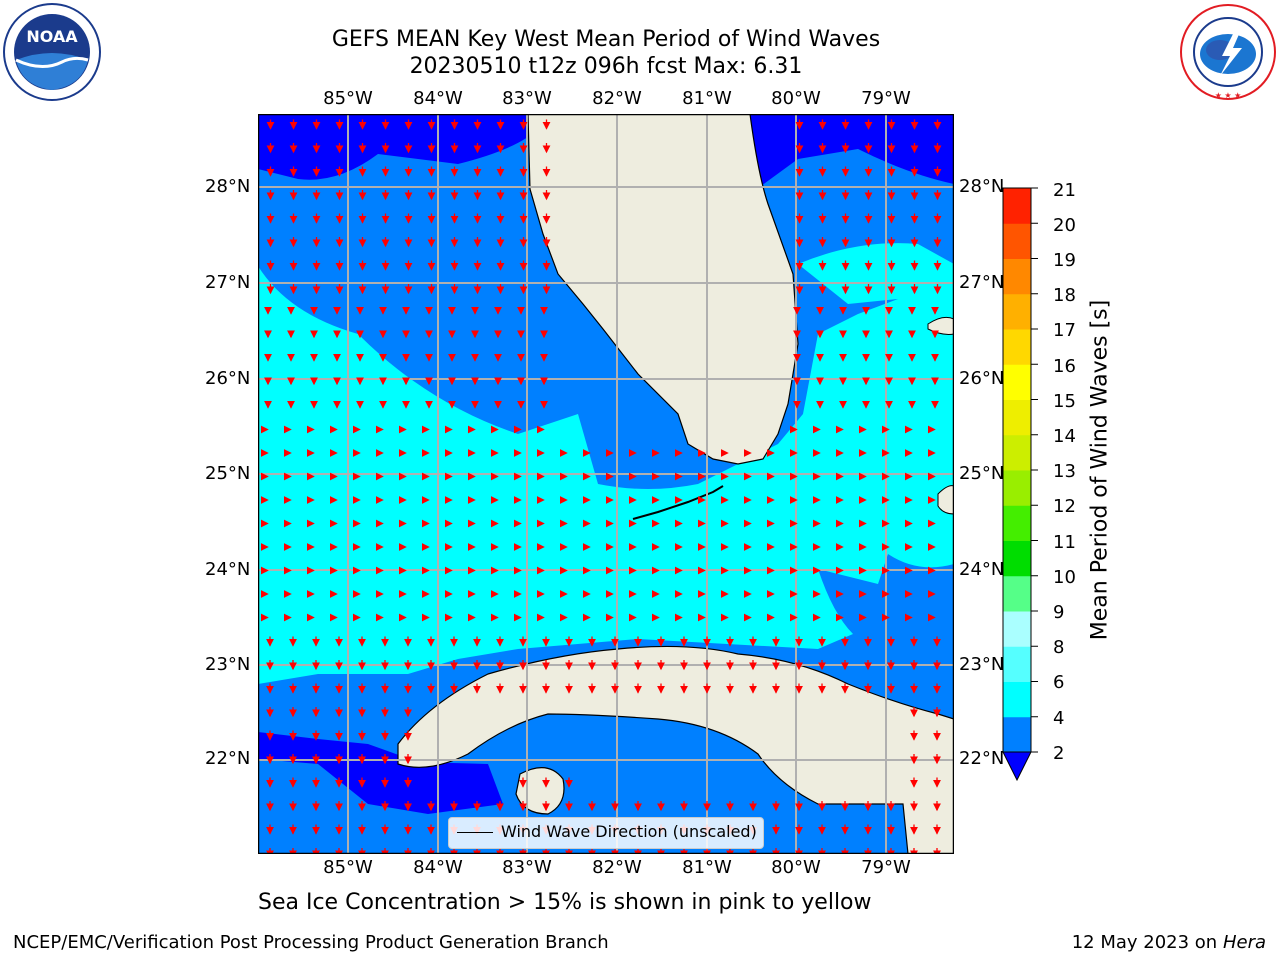 The width and height of the screenshot is (1280, 960). Describe the element at coordinates (606, 66) in the screenshot. I see `map-title-line2: 20230510 t12z 096h fcst Max: 6.31` at that location.